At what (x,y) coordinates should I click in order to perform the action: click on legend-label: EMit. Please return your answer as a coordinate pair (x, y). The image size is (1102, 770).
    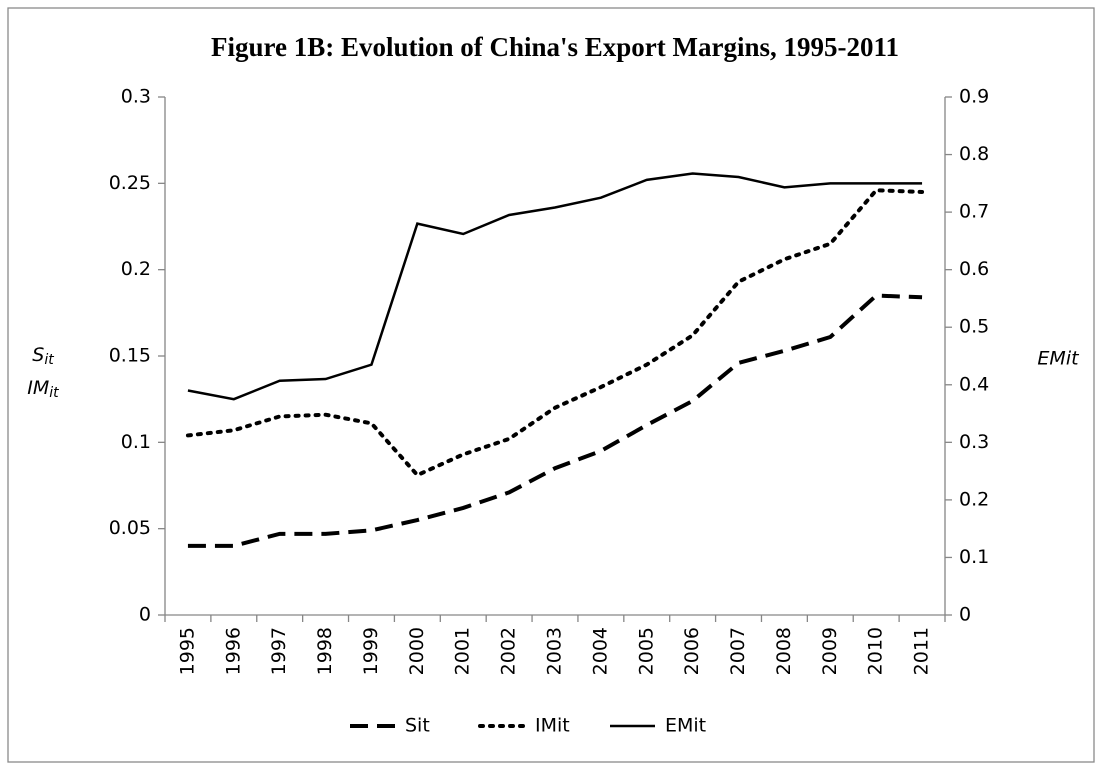
    Looking at the image, I should click on (685, 726).